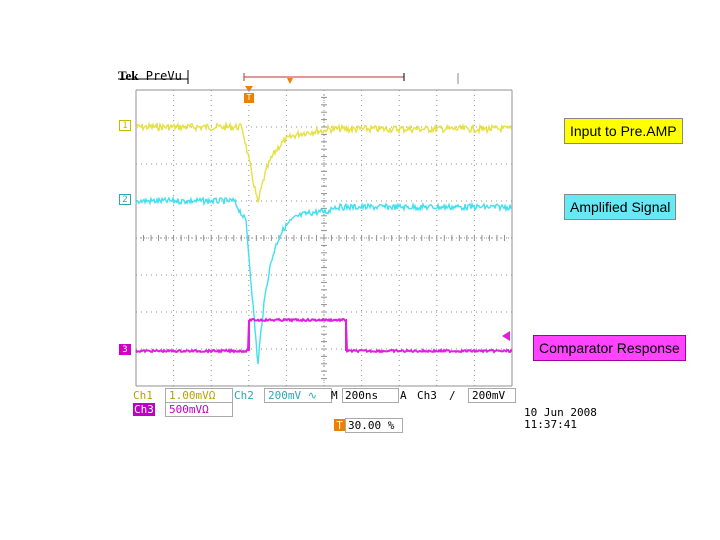  Describe the element at coordinates (143, 395) in the screenshot. I see `ch1-label: Ch1` at that location.